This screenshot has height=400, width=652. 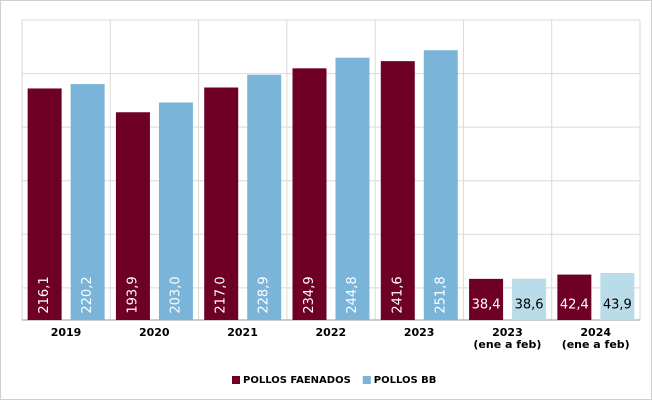 I want to click on value-label: 43,9, so click(x=617, y=305).